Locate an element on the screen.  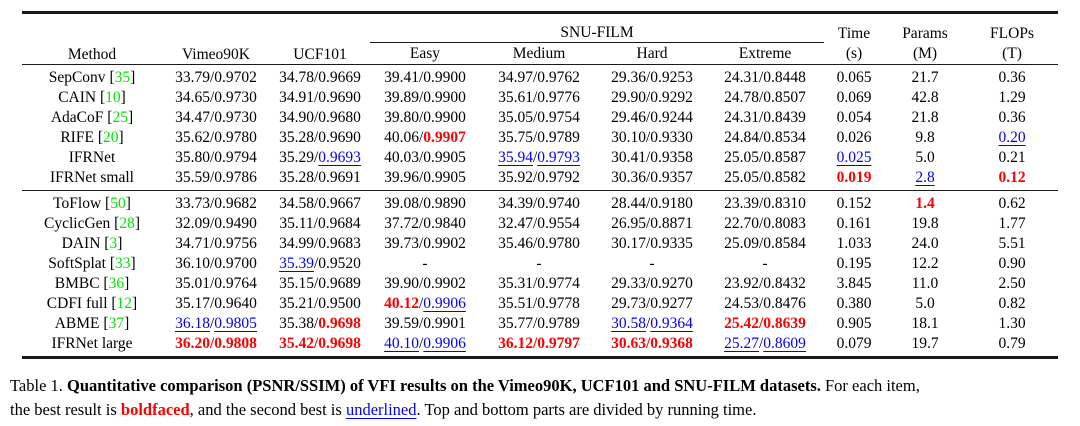
metric-cell: 35.75/0.9789 is located at coordinates (539, 138).